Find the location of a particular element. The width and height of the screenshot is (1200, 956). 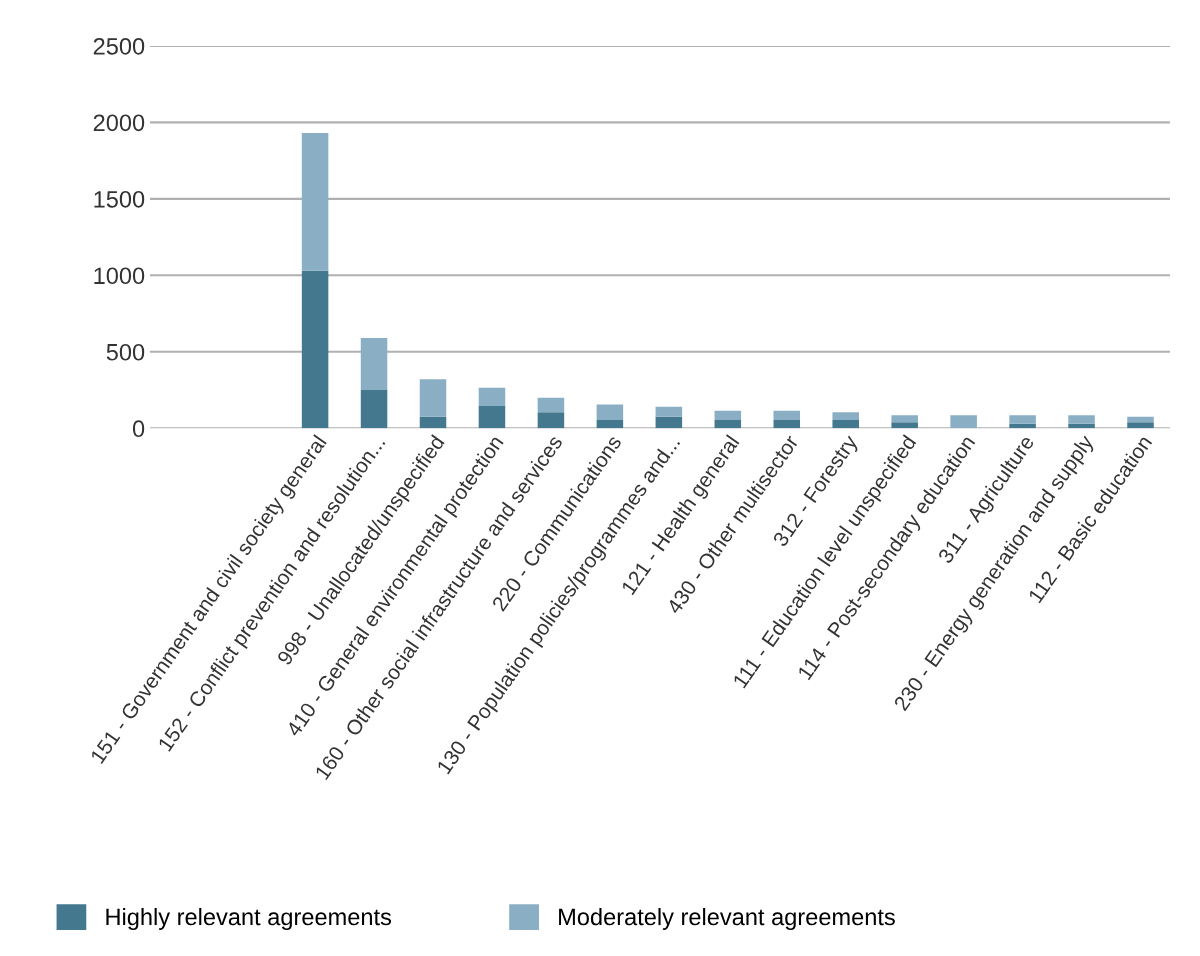

legend-label: Moderately relevant agreements is located at coordinates (727, 918).